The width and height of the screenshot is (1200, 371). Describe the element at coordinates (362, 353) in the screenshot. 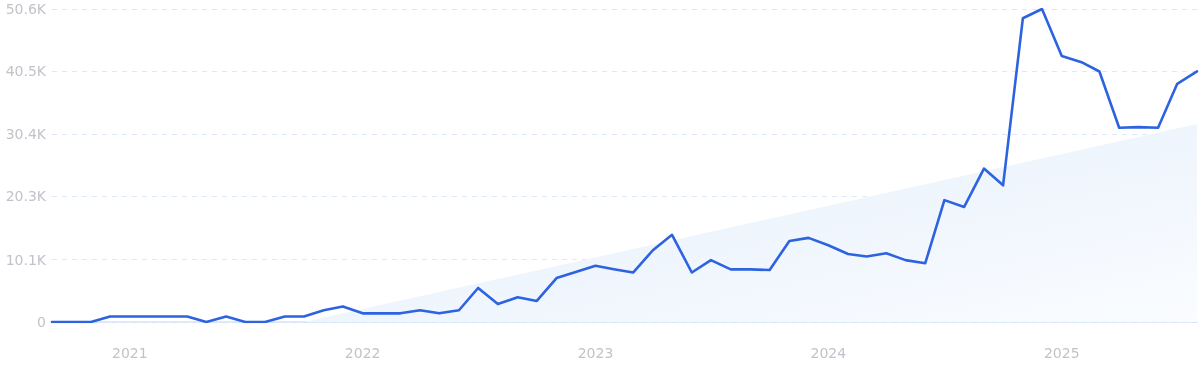

I see `x-tick-label: 2022` at that location.